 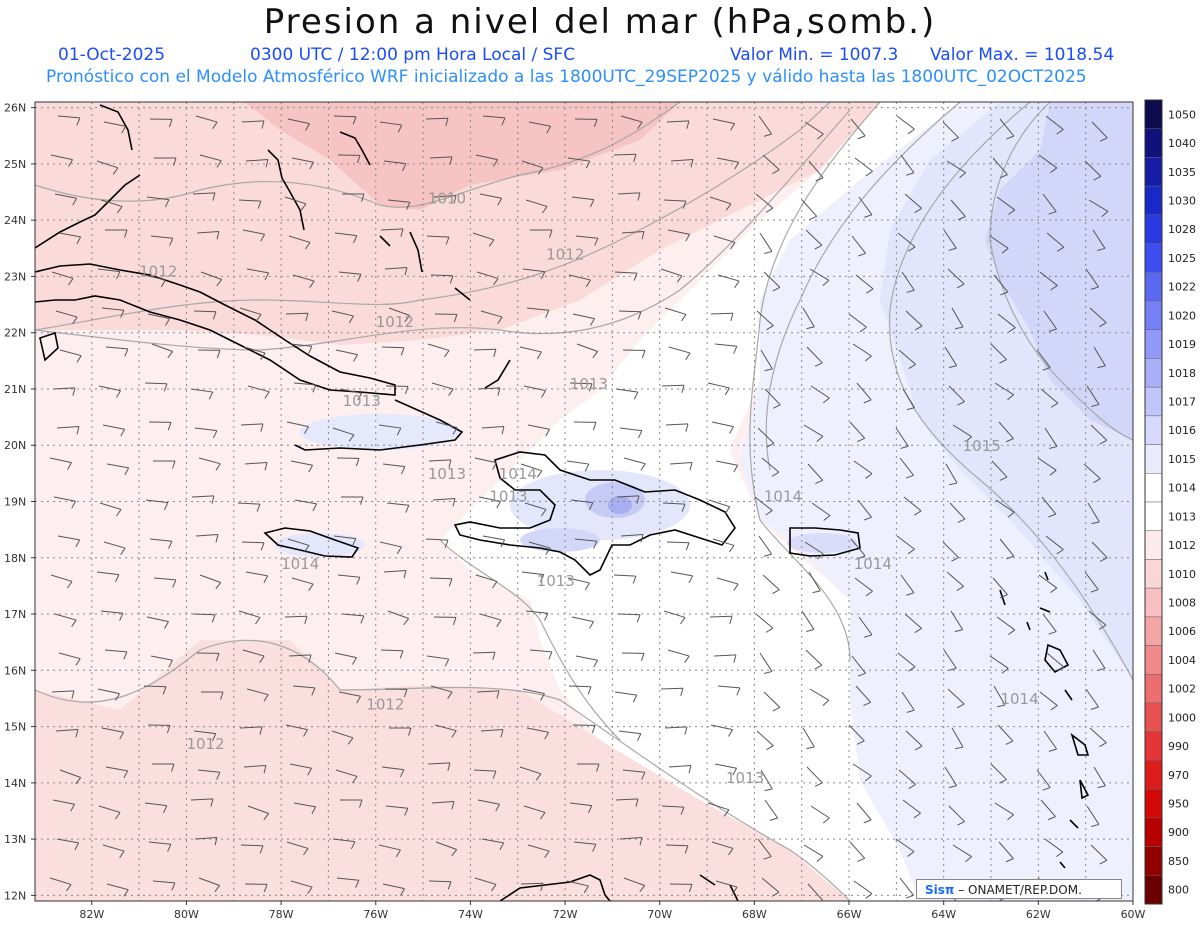 What do you see at coordinates (555, 887) in the screenshot?
I see `south-america-coast` at bounding box center [555, 887].